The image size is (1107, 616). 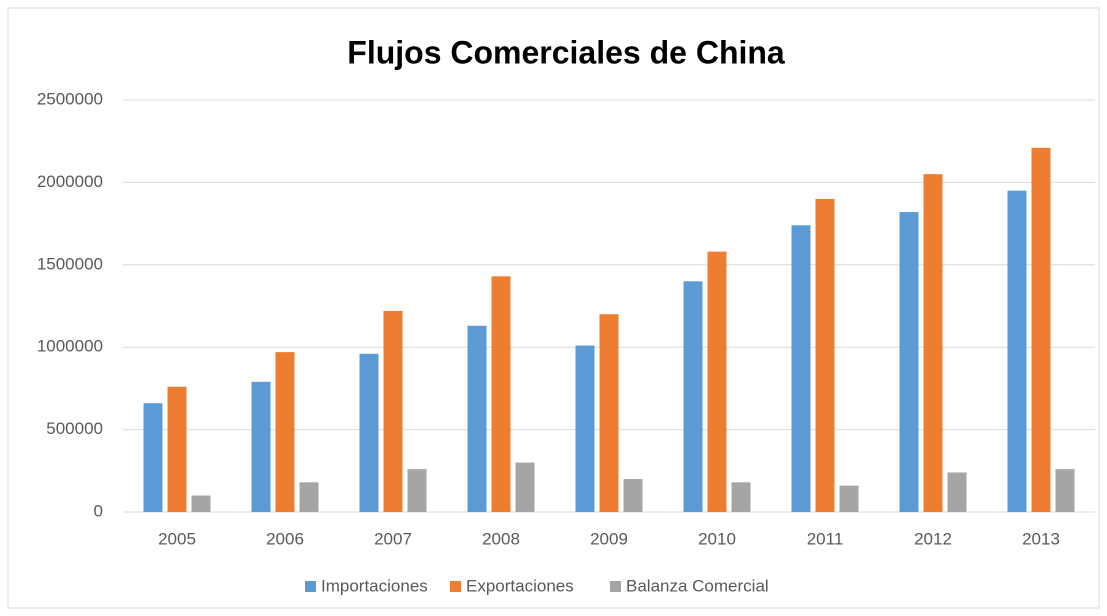 I want to click on x-tick-label: 2012, so click(x=933, y=538).